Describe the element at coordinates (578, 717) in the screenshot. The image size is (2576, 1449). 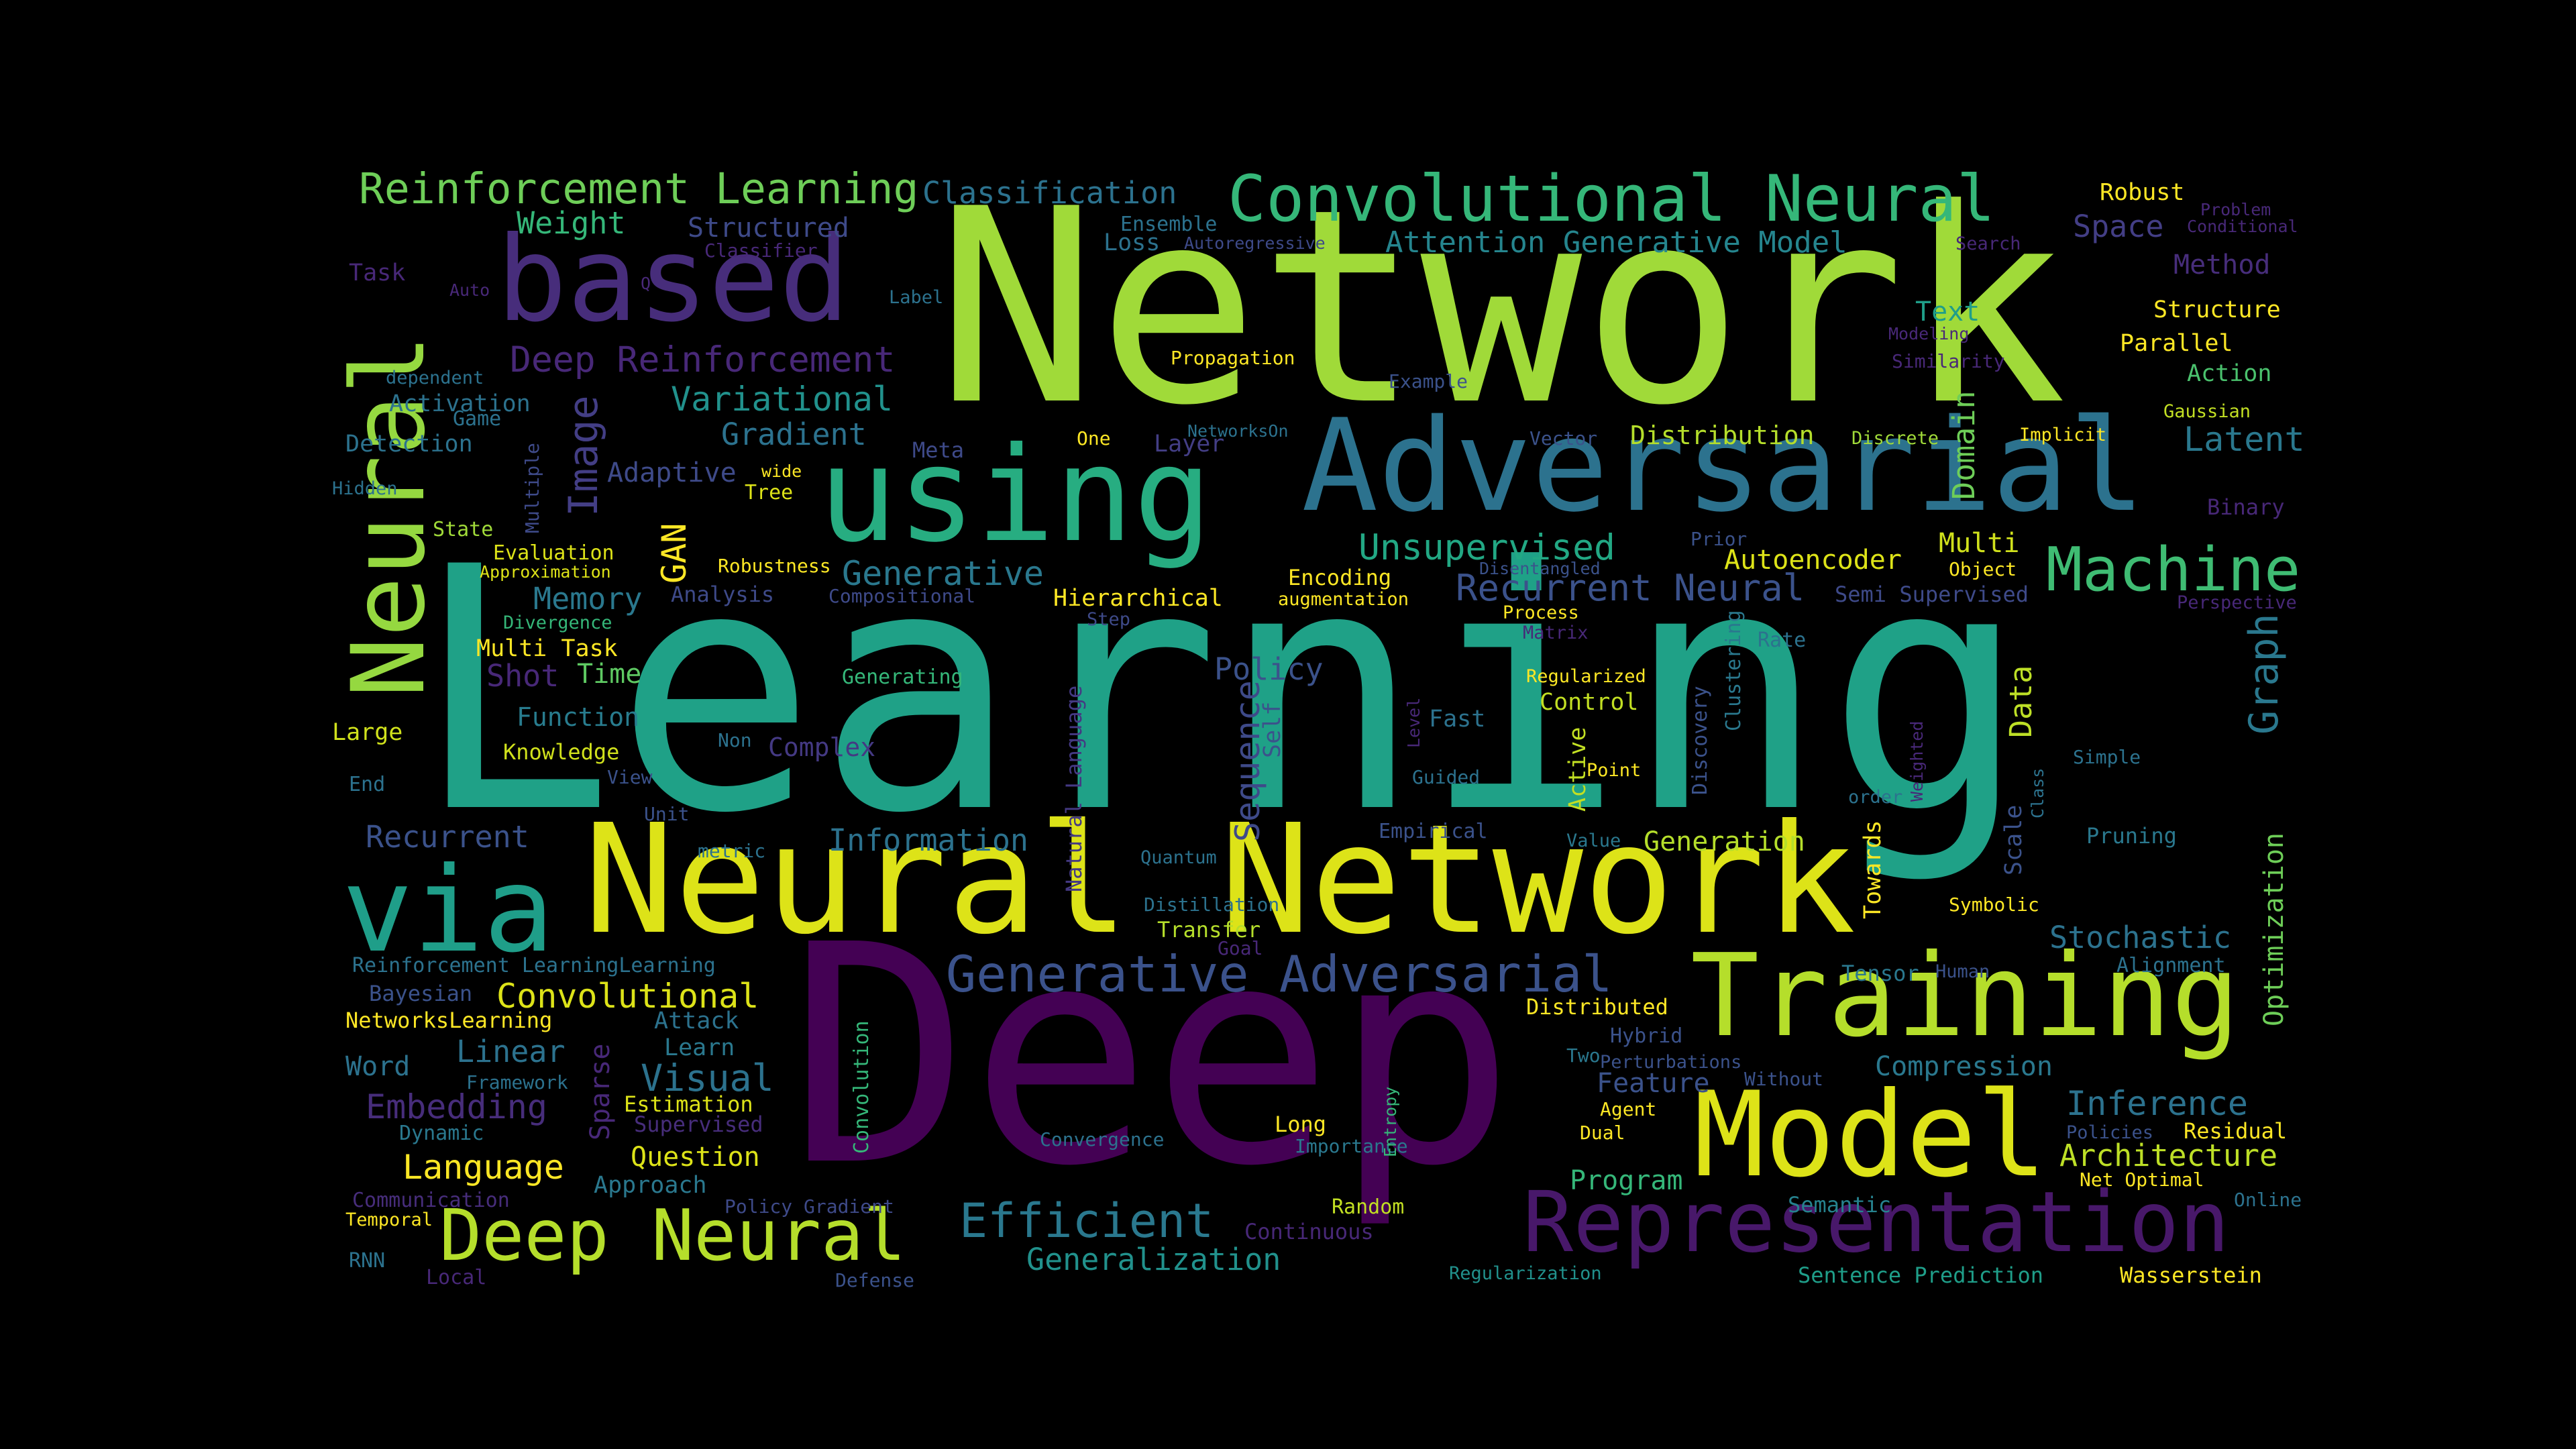
I see `word-function: Function` at that location.